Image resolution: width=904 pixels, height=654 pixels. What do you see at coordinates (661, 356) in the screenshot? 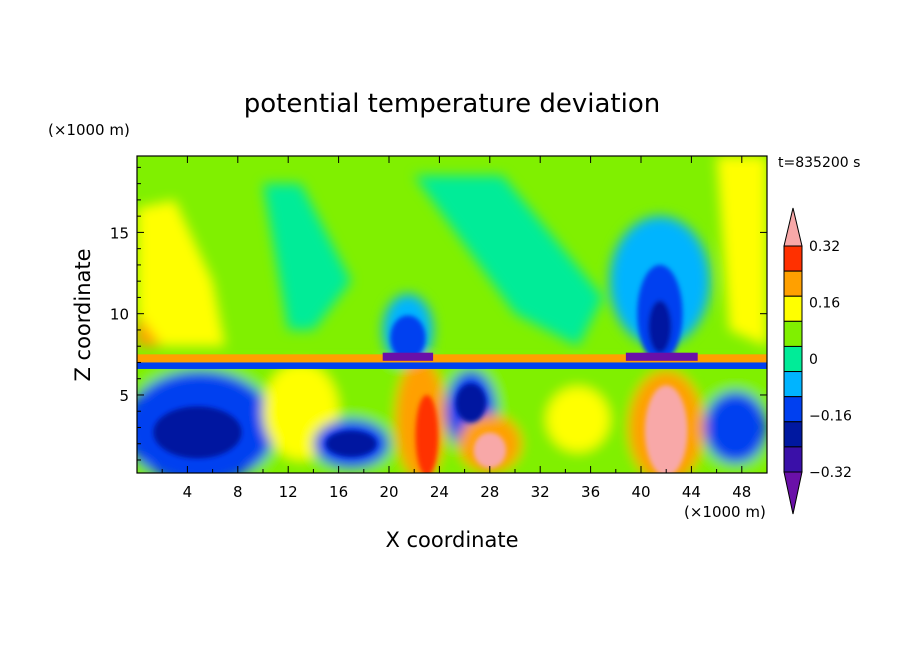
I see `inversion-purple-right` at bounding box center [661, 356].